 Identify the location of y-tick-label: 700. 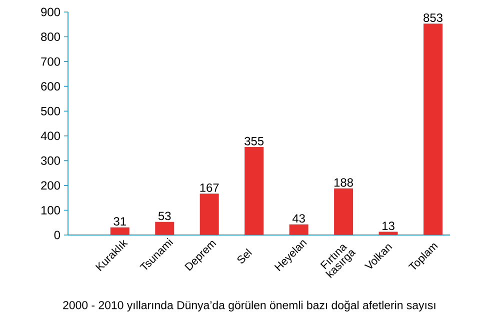
(50, 61).